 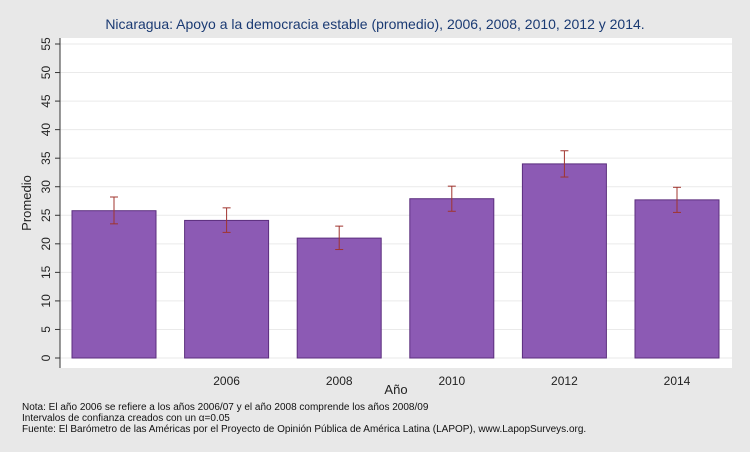 I want to click on x-tick-label: 2008, so click(x=339, y=381).